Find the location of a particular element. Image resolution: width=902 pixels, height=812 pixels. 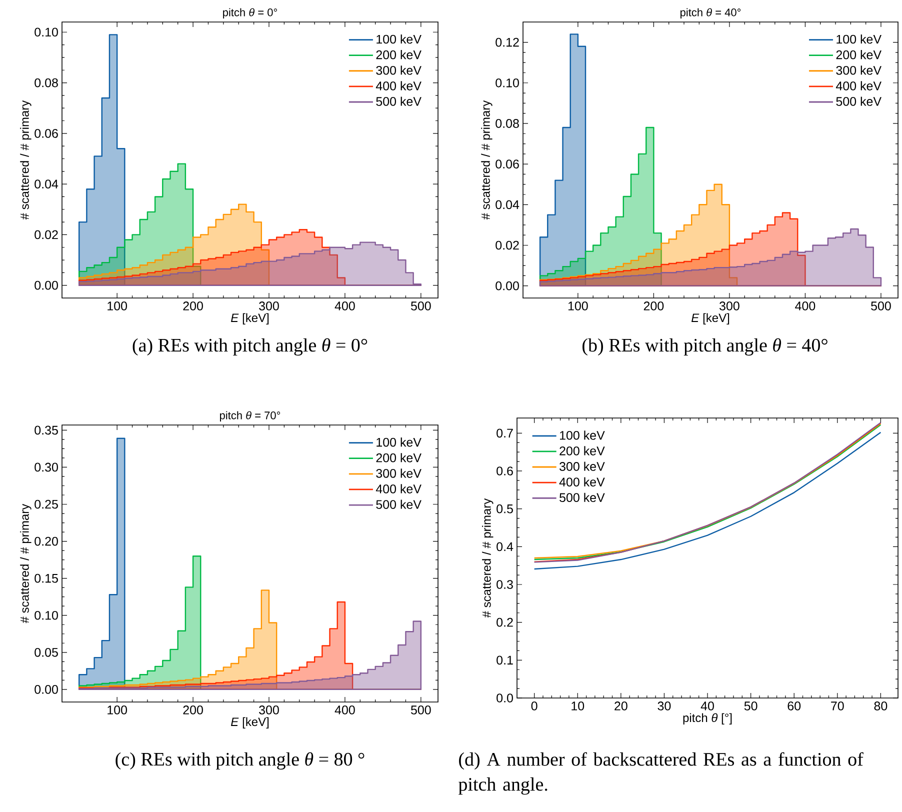

y-tick-label: 0.05 is located at coordinates (46, 652).